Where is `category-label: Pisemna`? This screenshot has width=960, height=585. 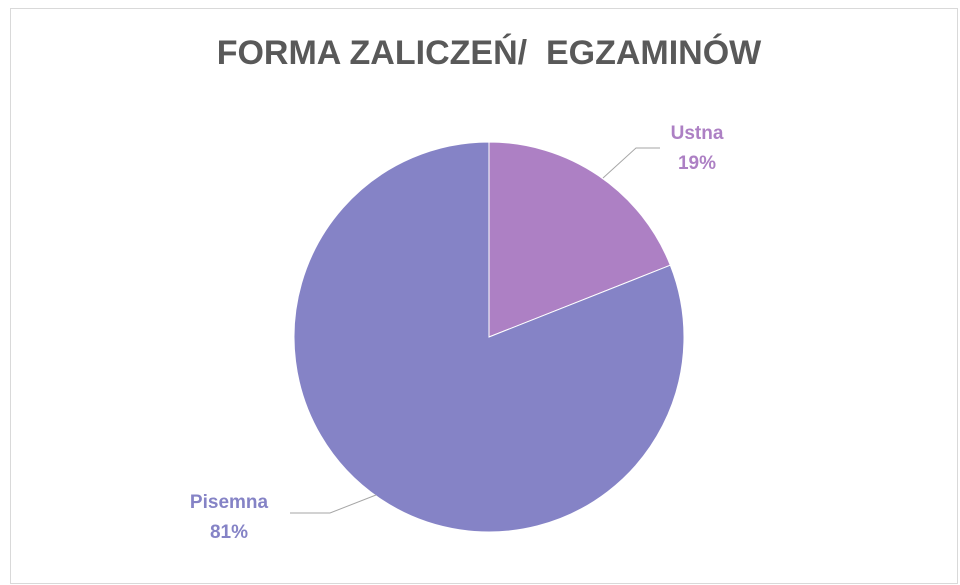 category-label: Pisemna is located at coordinates (229, 502).